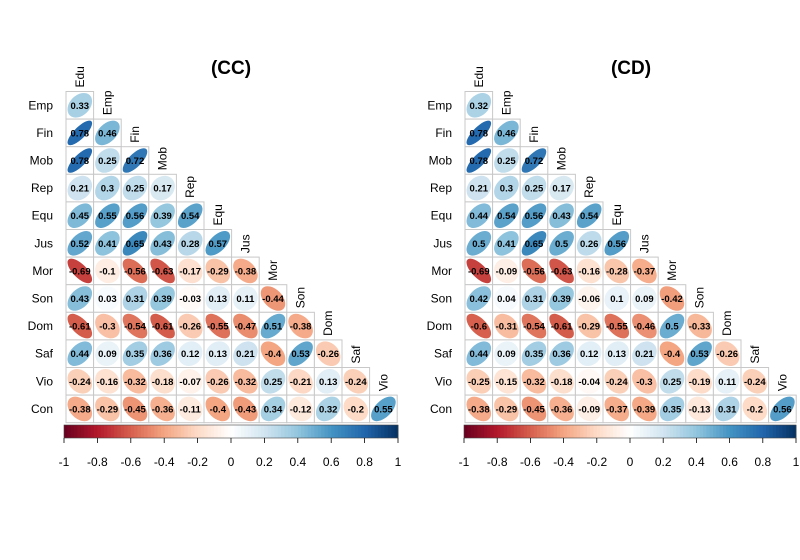  Describe the element at coordinates (80, 409) in the screenshot. I see `correlation-cell: -0.38` at that location.